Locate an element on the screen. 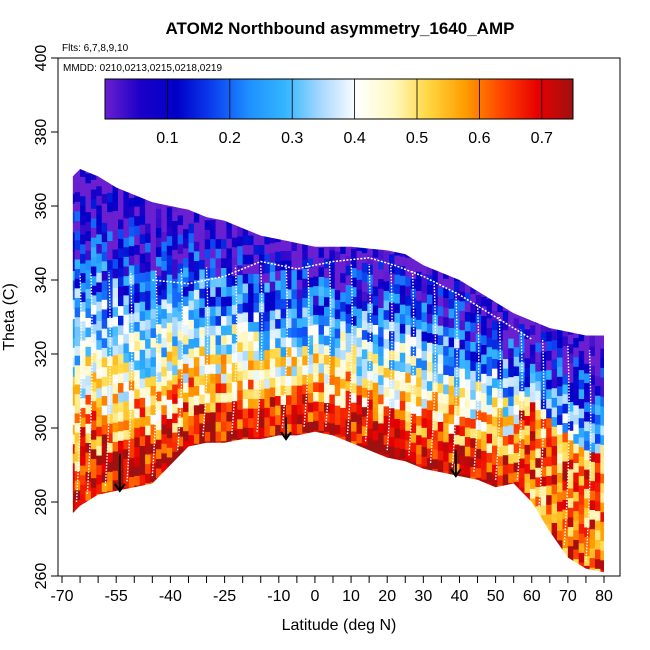 The image size is (650, 650). chart-title: ATOM2 Northbound asymmetry_1640_AMP is located at coordinates (340, 28).